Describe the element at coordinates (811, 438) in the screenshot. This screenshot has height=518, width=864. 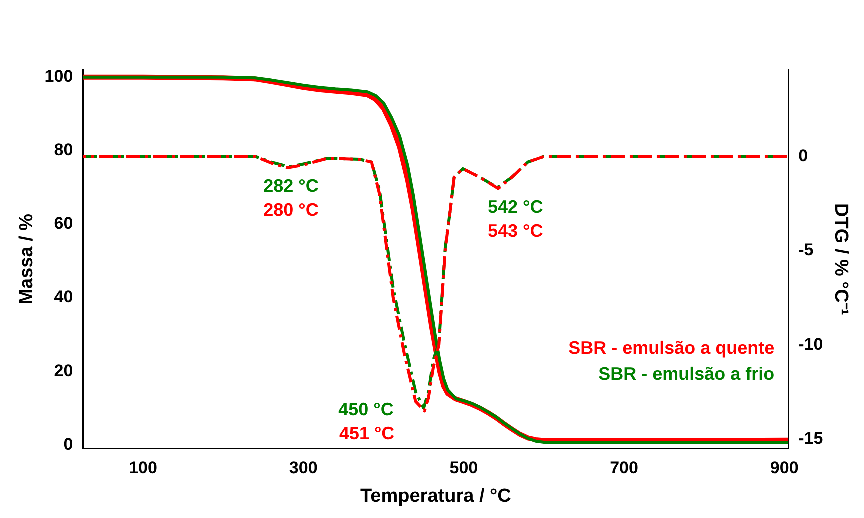
I see `y2-tick-label: -15` at that location.